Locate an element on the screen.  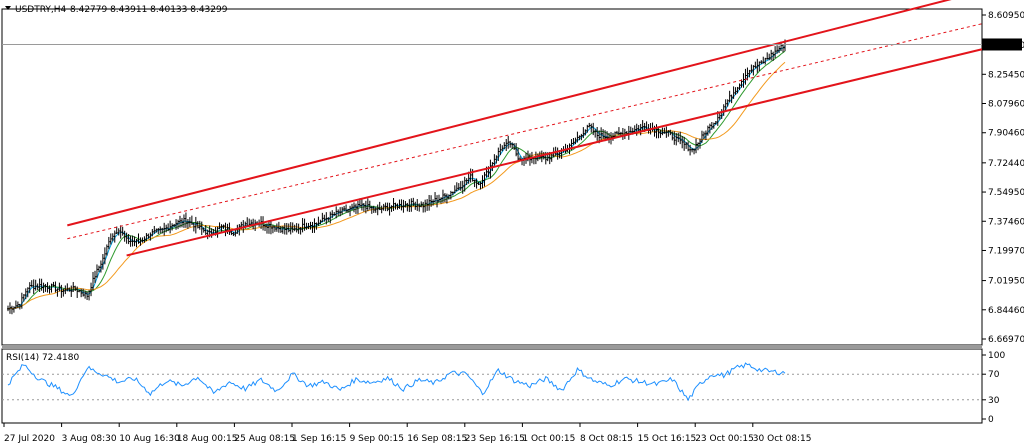
price-axis-label: 7.72440 is located at coordinates (1006, 164).